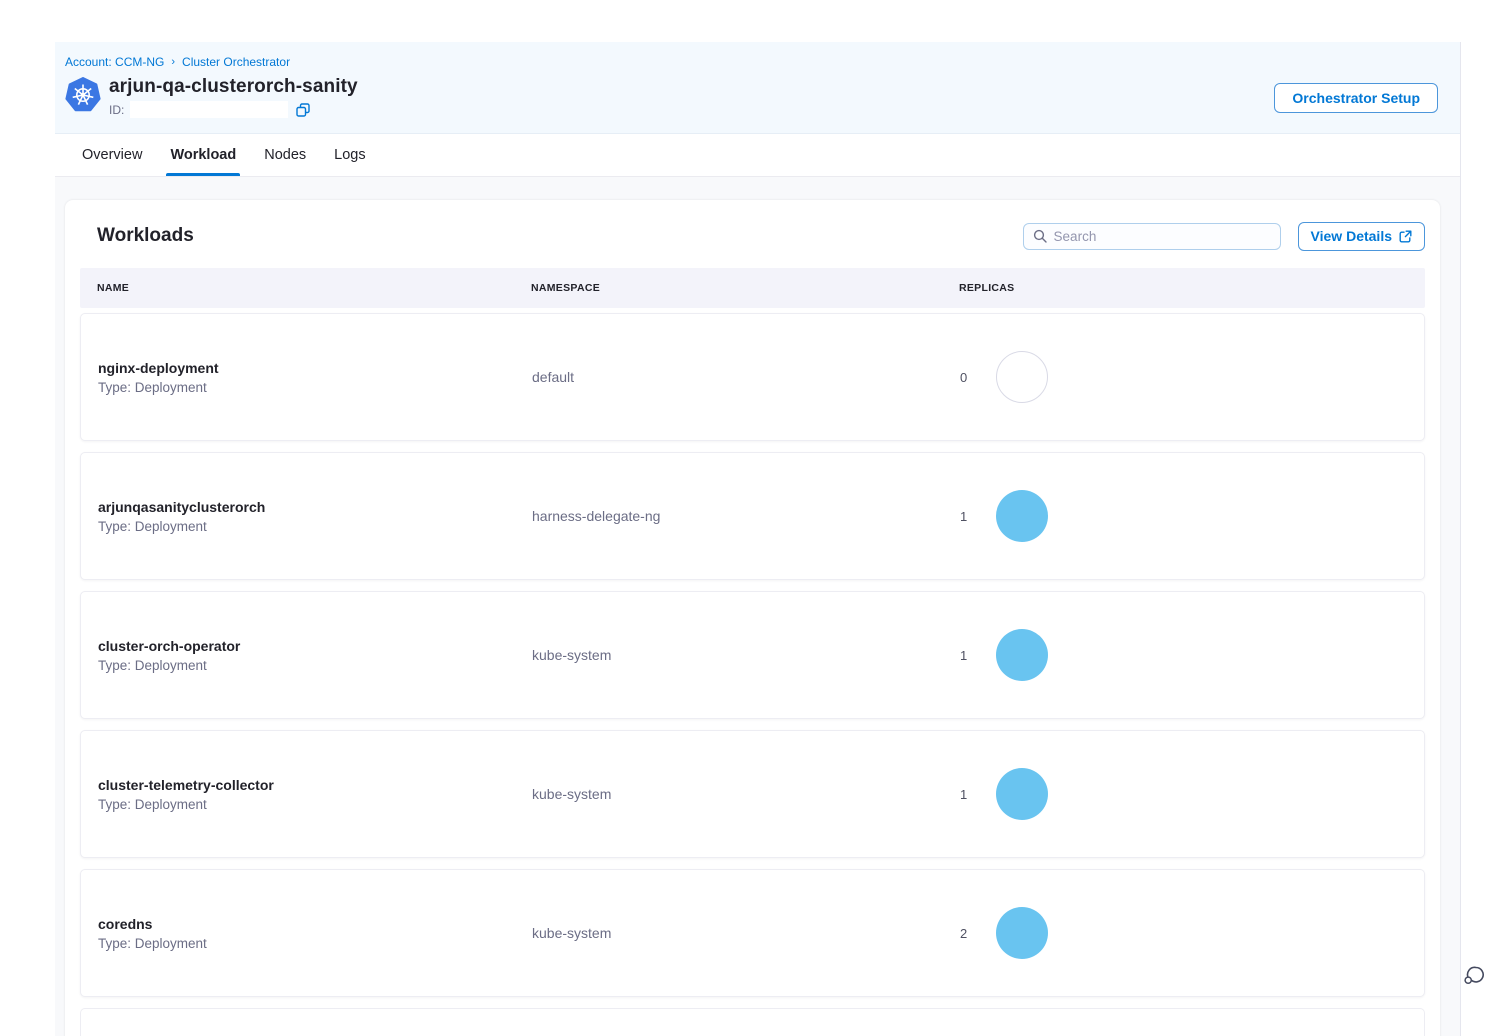 The height and width of the screenshot is (1036, 1502). Describe the element at coordinates (1192, 933) in the screenshot. I see `workload-replicas-cell: 2` at that location.